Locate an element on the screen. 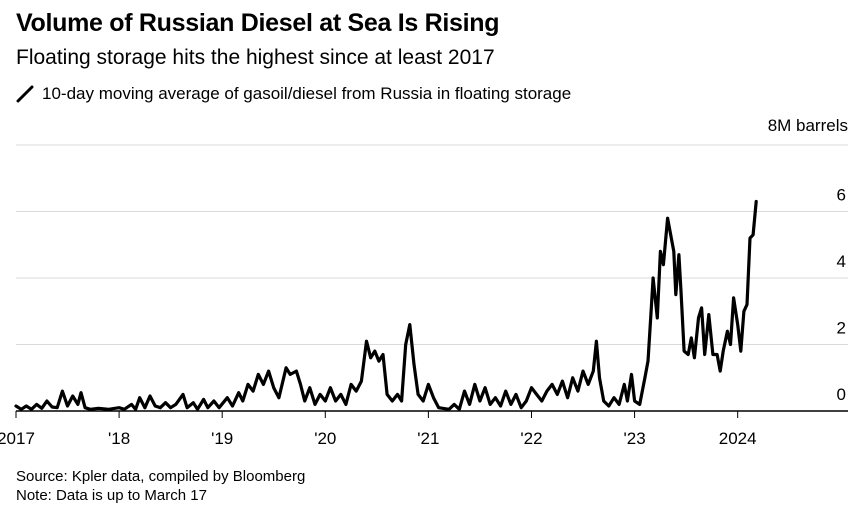 This screenshot has height=520, width=865. y-tick-label: 6 is located at coordinates (841, 195).